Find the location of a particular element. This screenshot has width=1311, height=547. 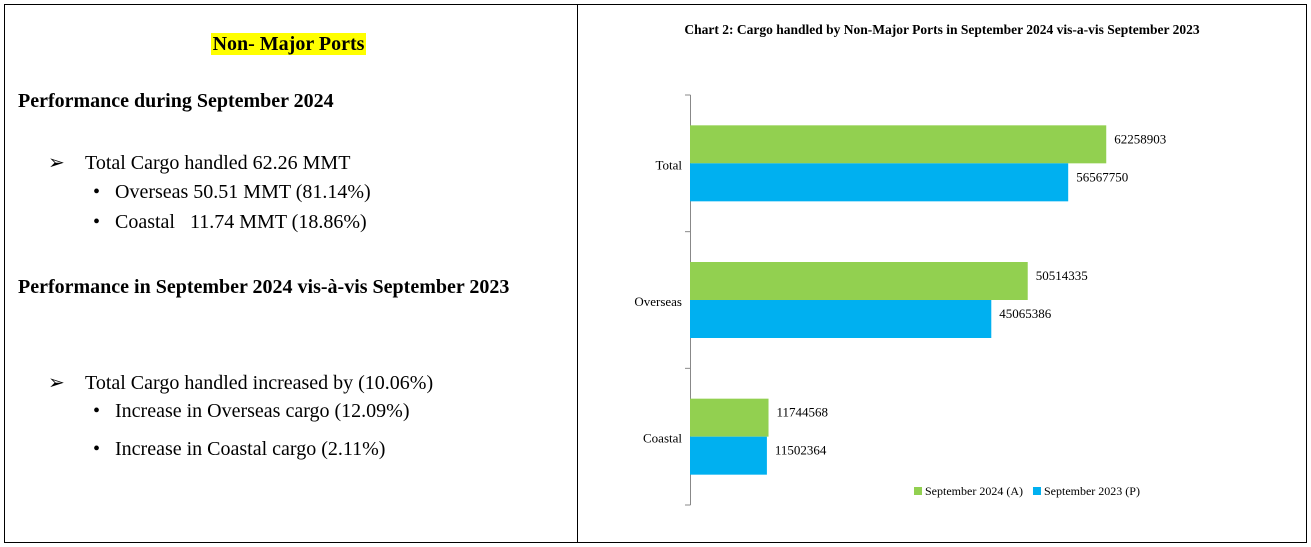

sub-bullet: Coastal 11.74 MMT (18.86%) is located at coordinates (241, 222).